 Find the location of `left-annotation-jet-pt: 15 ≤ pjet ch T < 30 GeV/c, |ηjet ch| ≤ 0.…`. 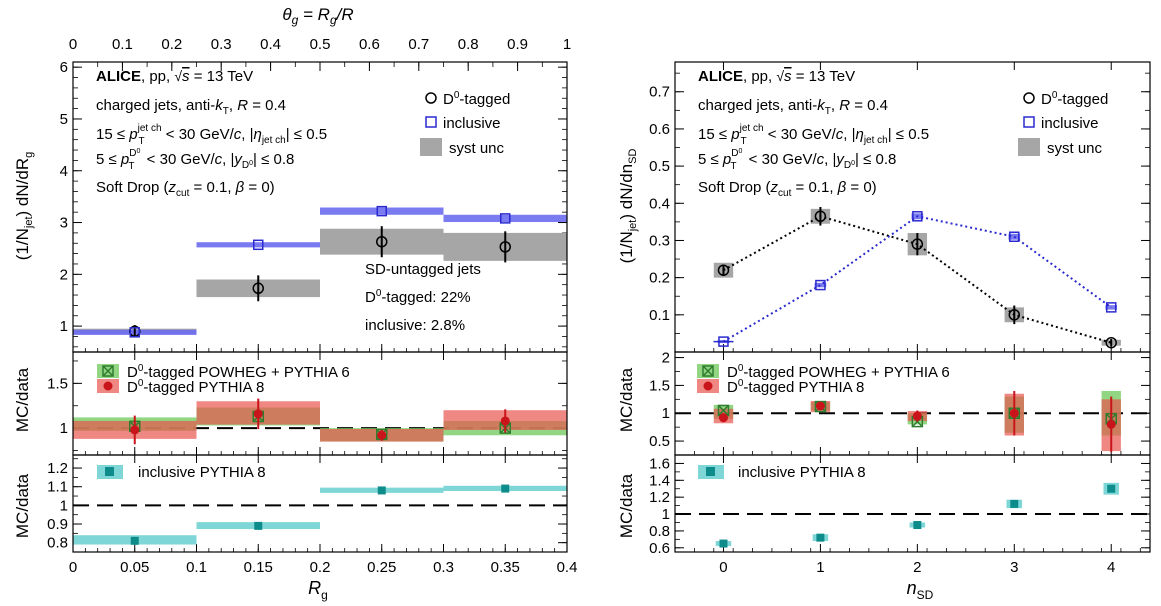

left-annotation-jet-pt: 15 ≤ pjet ch T < 30 GeV/c, |ηjet ch| ≤ 0.… is located at coordinates (211, 135).